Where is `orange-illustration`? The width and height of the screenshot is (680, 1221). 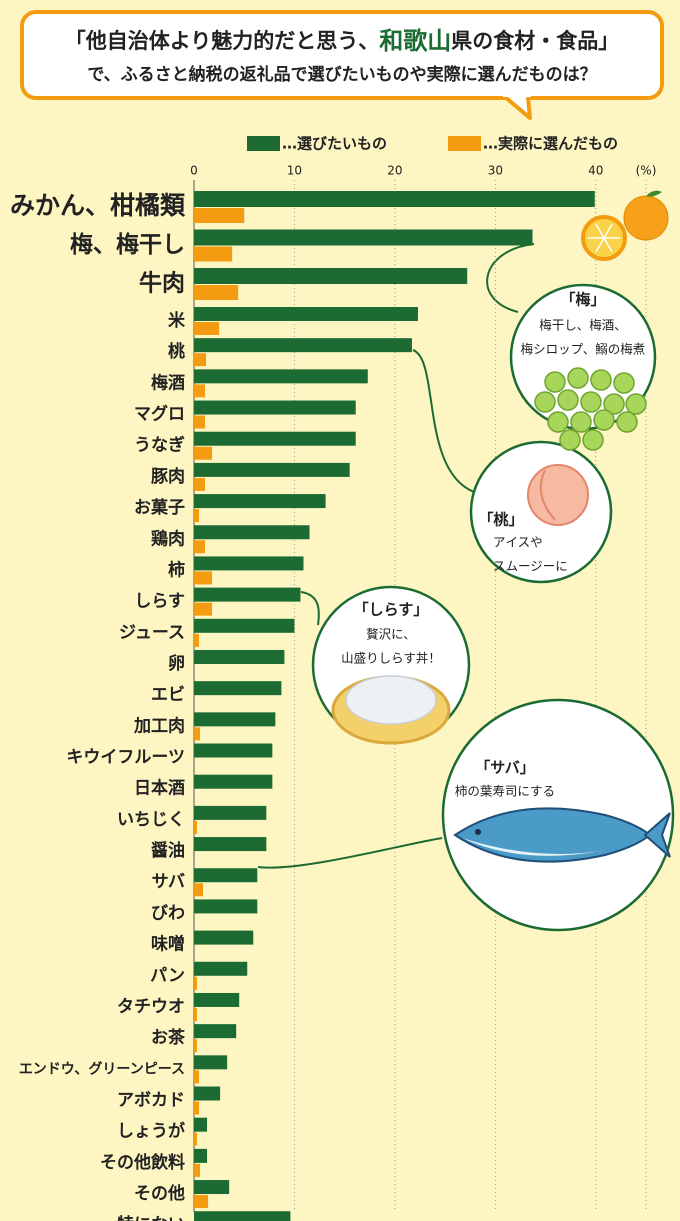 orange-illustration is located at coordinates (625, 225).